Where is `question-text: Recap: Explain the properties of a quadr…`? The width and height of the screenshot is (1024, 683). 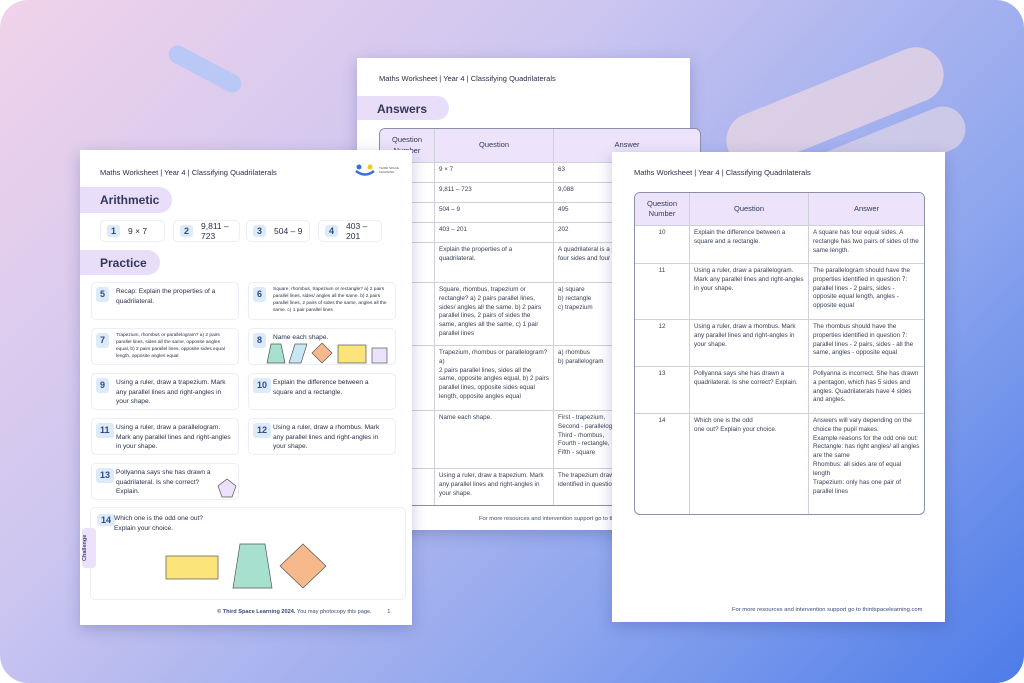
question-text: Recap: Explain the properties of a quadr… is located at coordinates (166, 296).